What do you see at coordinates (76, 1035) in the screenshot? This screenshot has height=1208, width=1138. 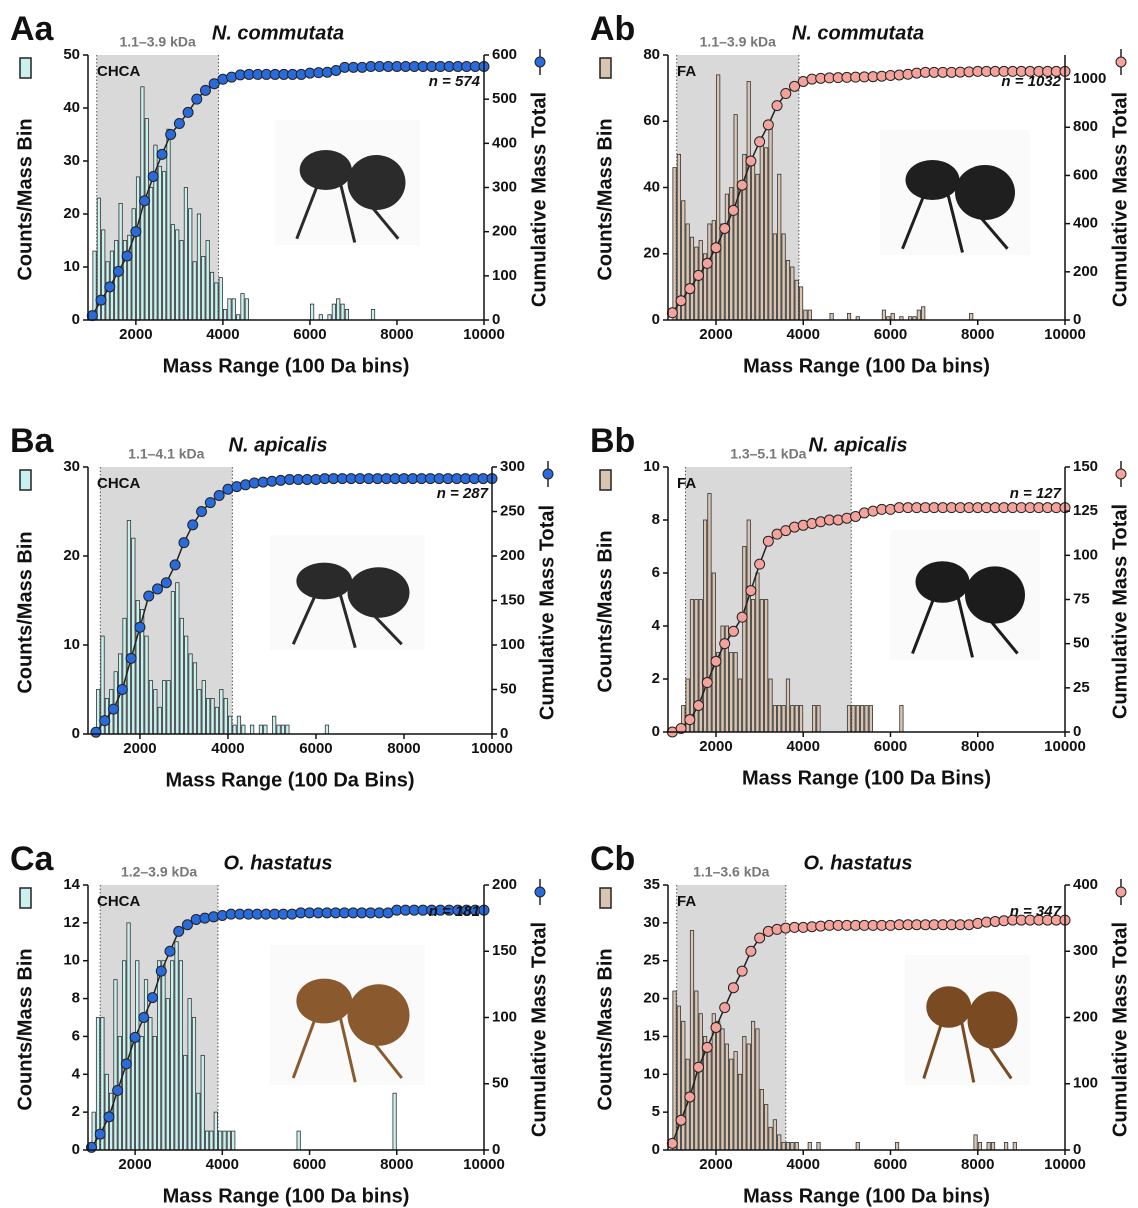 I see `y-tick-label: 6` at bounding box center [76, 1035].